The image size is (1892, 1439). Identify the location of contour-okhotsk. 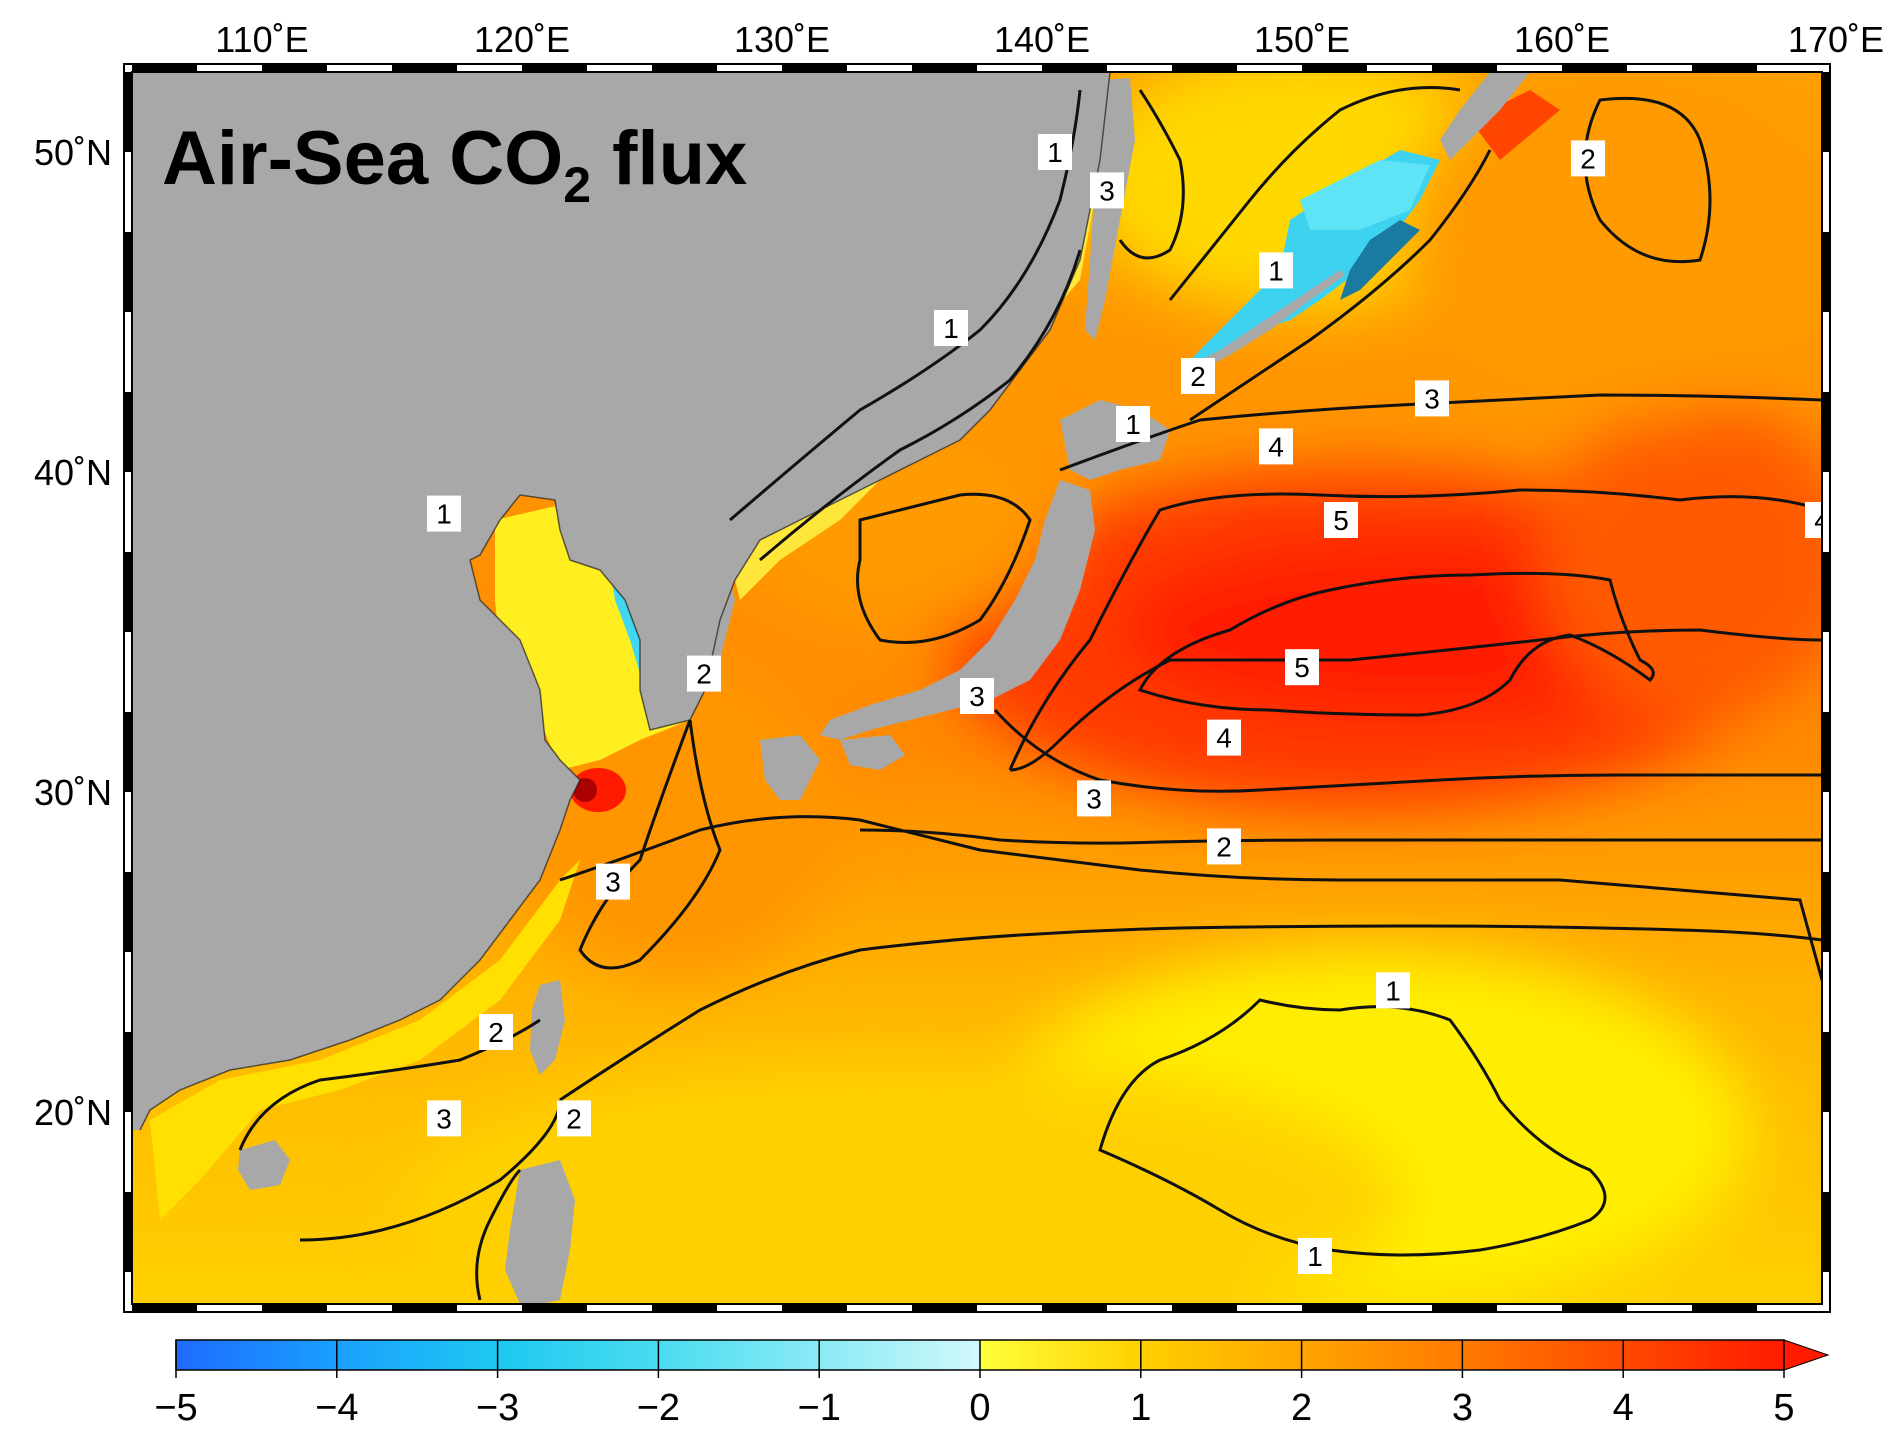
(1330, 254).